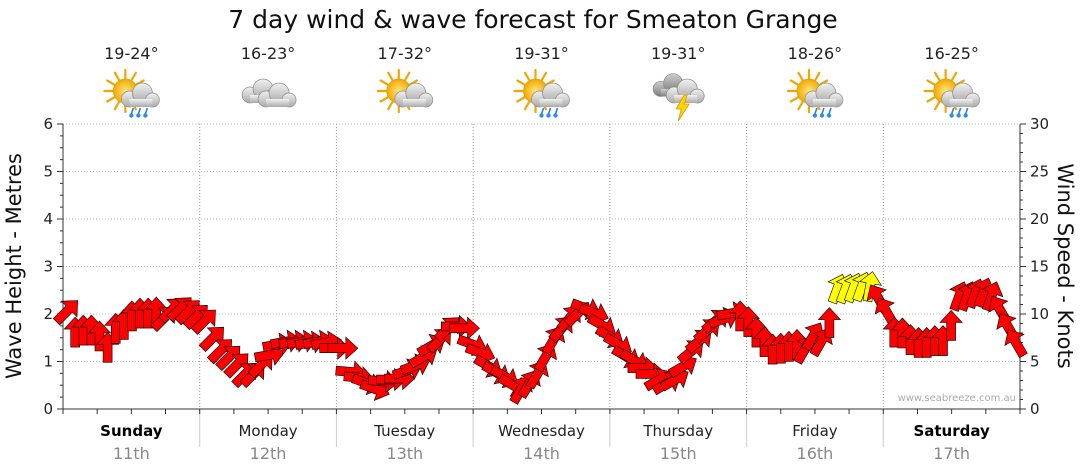  What do you see at coordinates (541, 453) in the screenshot?
I see `date-label: 14th` at bounding box center [541, 453].